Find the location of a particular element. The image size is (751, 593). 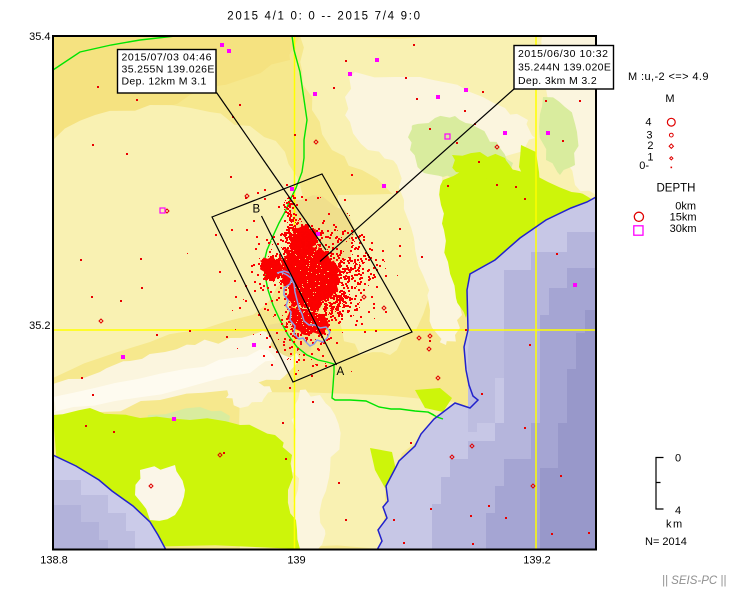

svg-text: 2015/06/30 10:32 is located at coordinates (563, 54).